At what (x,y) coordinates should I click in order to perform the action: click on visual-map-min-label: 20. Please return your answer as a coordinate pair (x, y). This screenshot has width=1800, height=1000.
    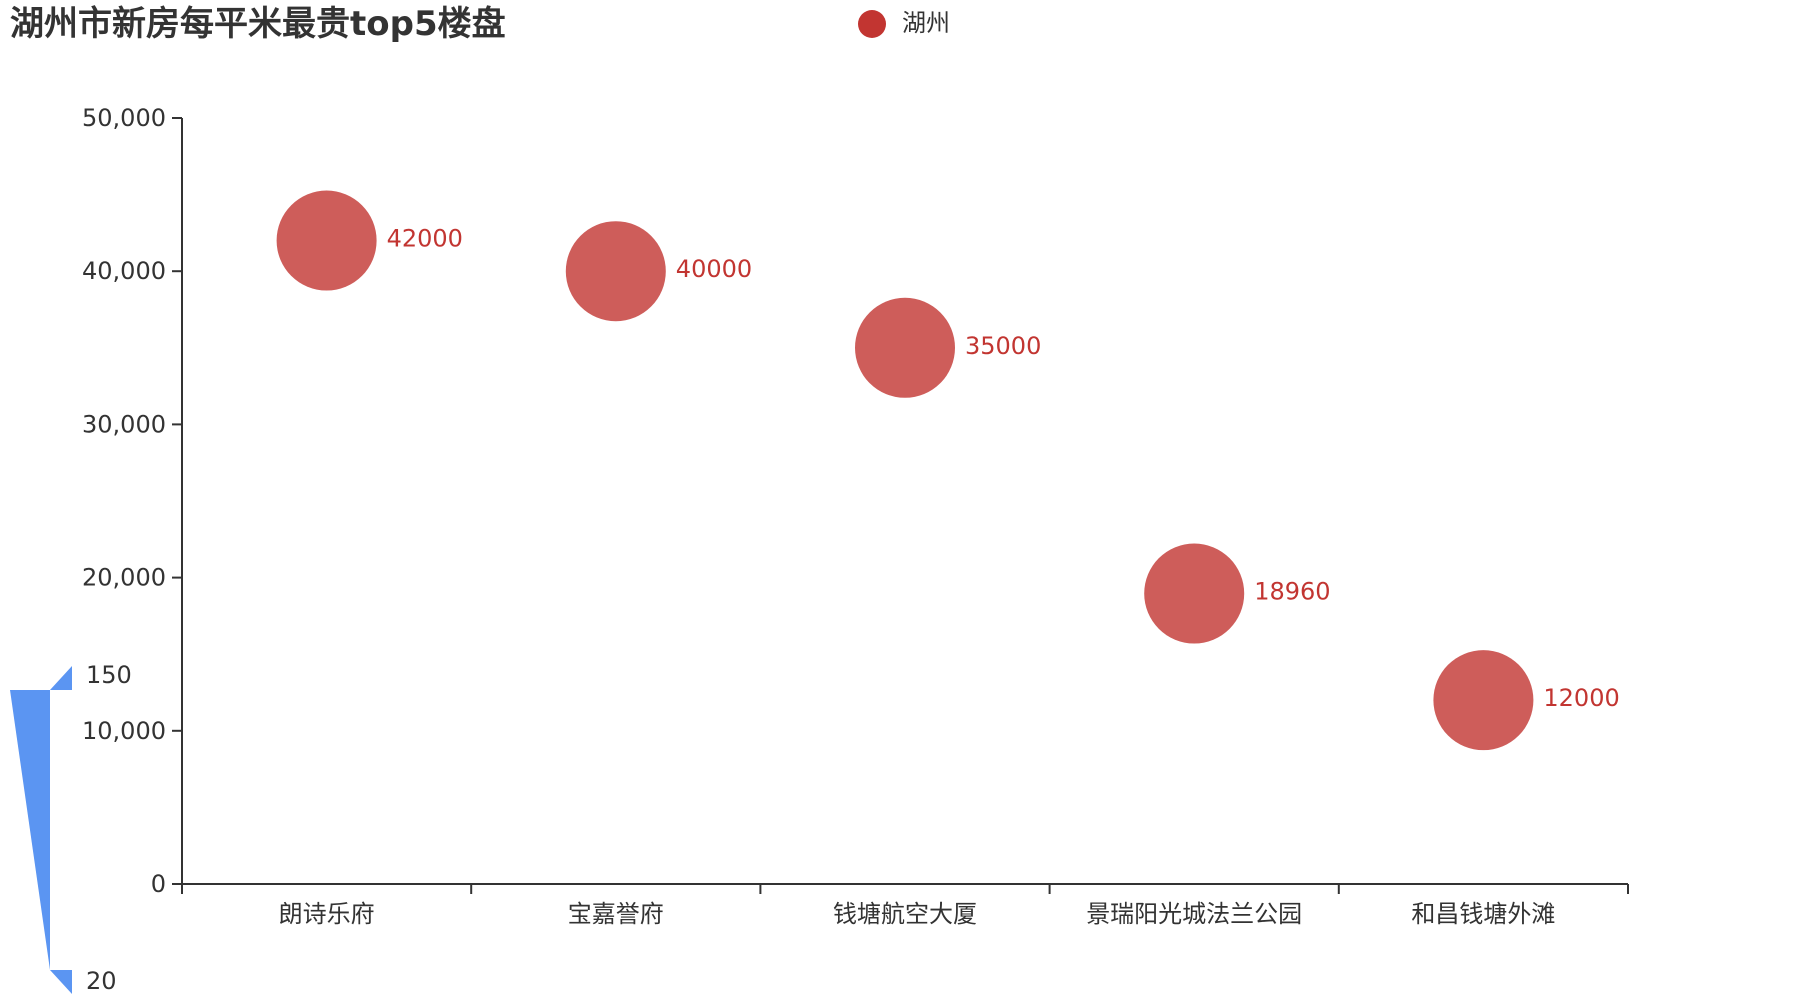
    Looking at the image, I should click on (101, 981).